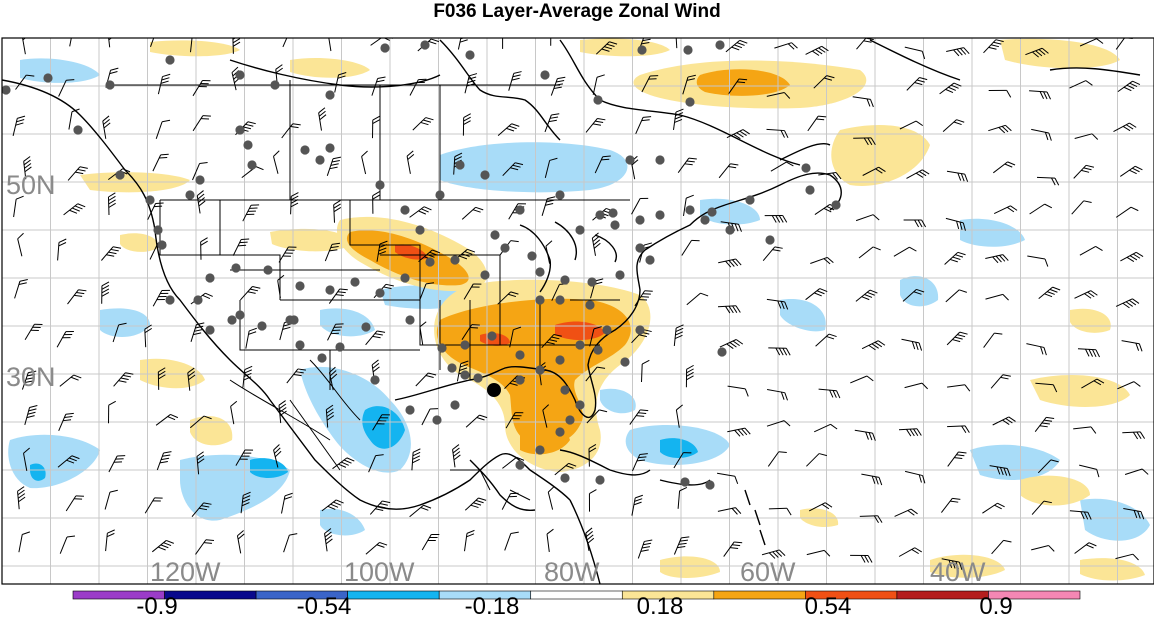 The width and height of the screenshot is (1154, 622). What do you see at coordinates (379, 572) in the screenshot?
I see `lon-label-100w: 100W` at bounding box center [379, 572].